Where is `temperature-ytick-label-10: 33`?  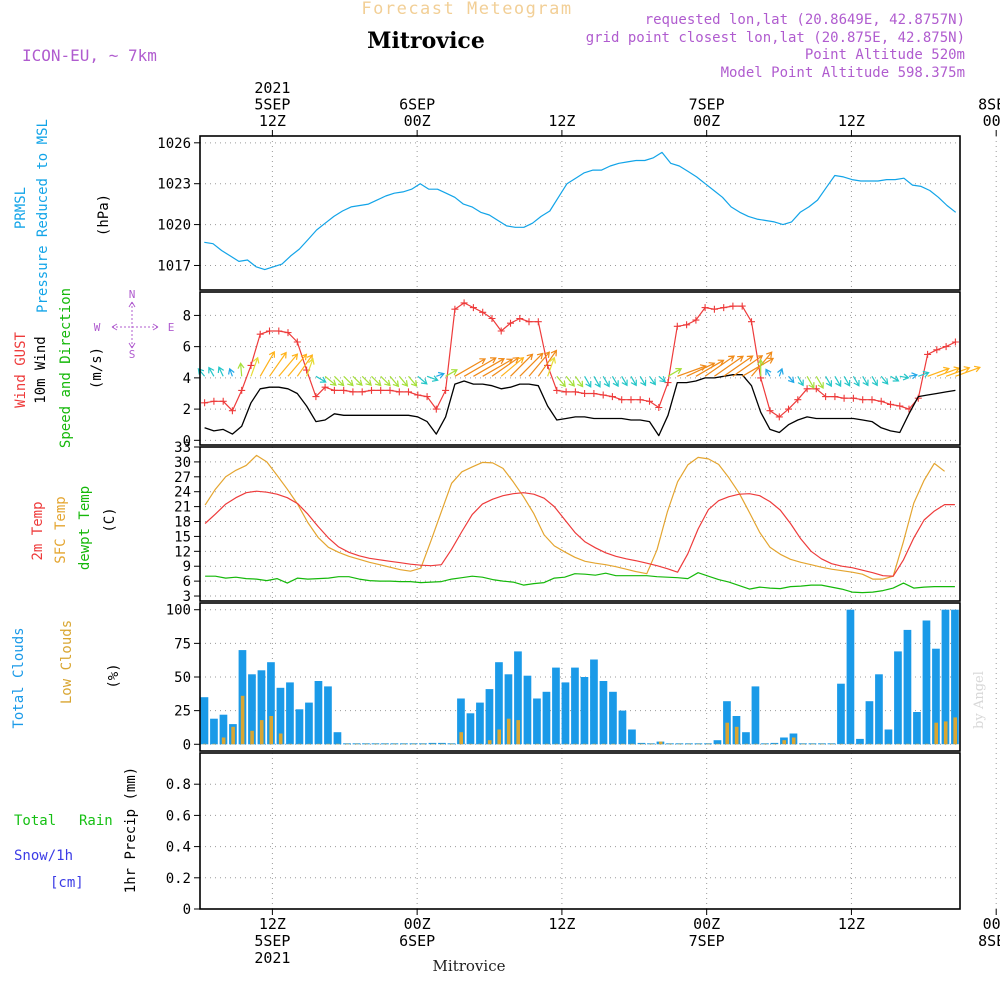 temperature-ytick-label-10: 33 is located at coordinates (182, 448).